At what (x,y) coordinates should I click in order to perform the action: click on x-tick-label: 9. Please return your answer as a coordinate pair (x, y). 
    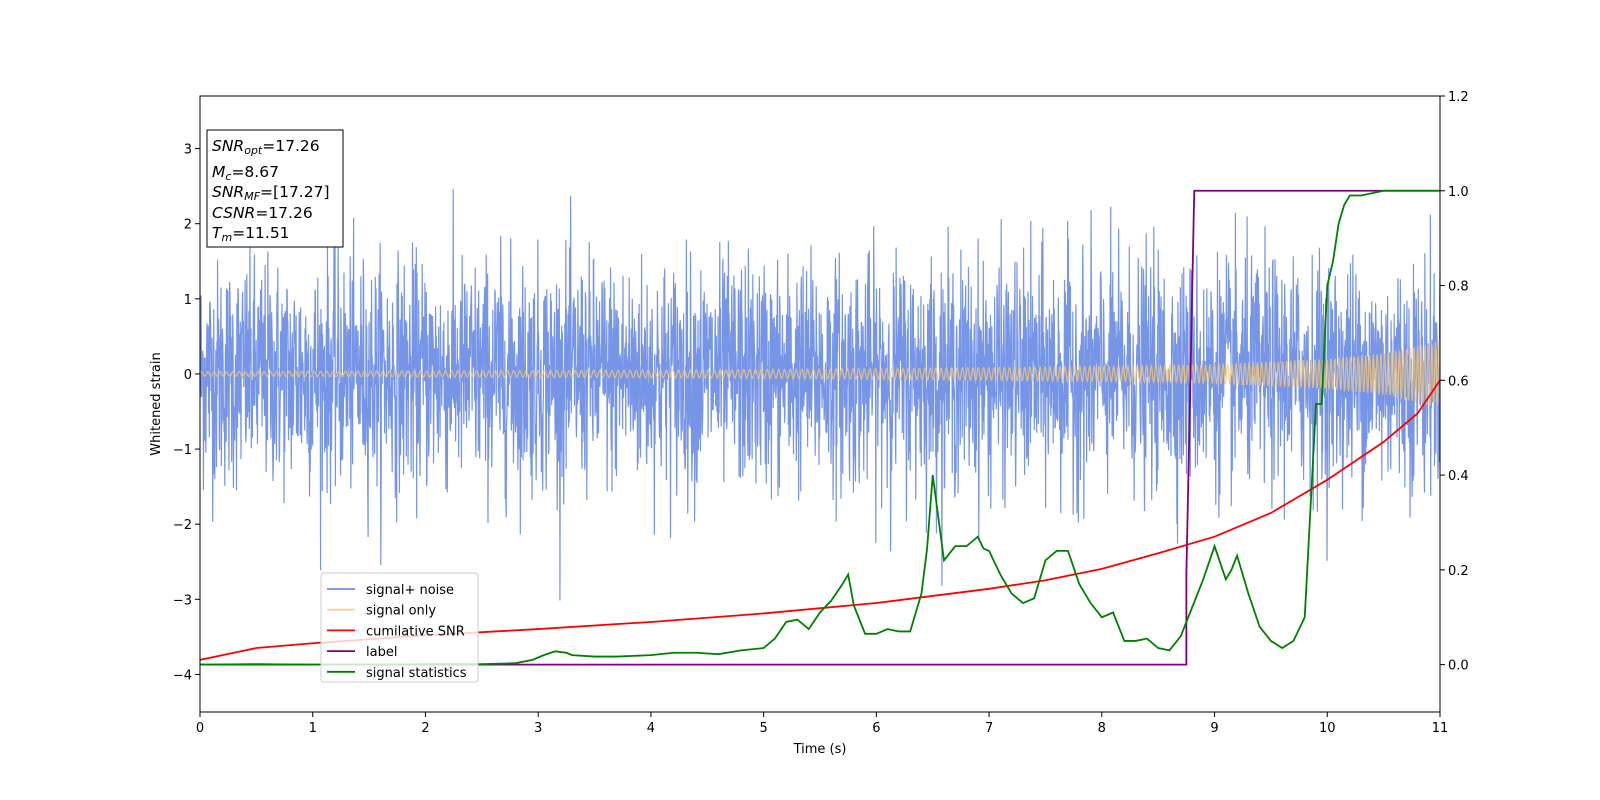
    Looking at the image, I should click on (1214, 728).